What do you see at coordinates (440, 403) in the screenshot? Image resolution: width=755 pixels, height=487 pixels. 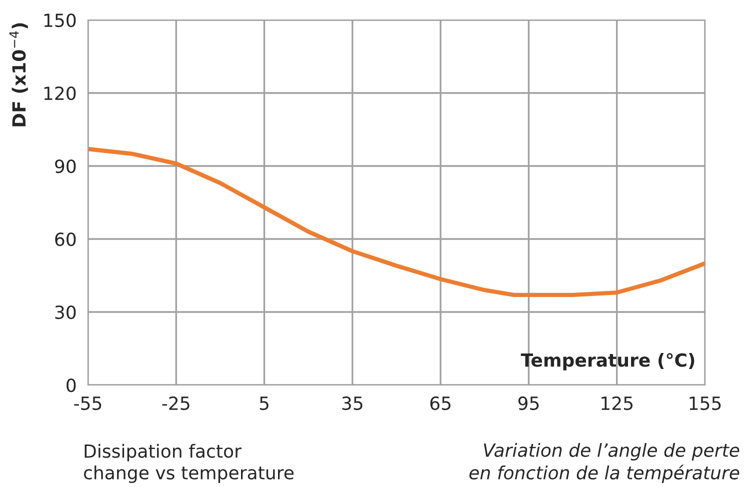 I see `x-tick-label: 65` at bounding box center [440, 403].